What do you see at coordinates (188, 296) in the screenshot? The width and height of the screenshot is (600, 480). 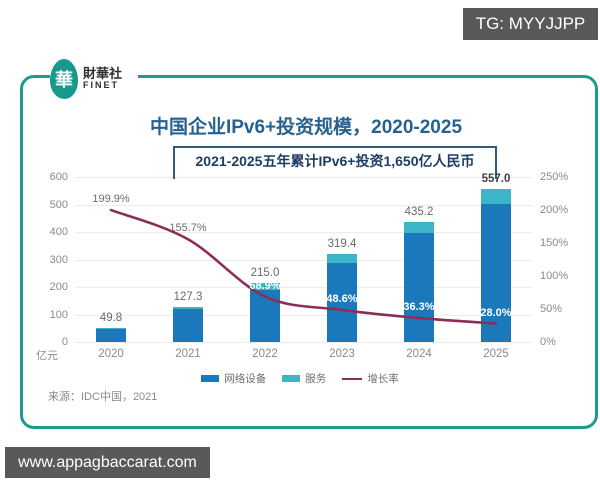 I see `bar-value-label: 127.3` at bounding box center [188, 296].